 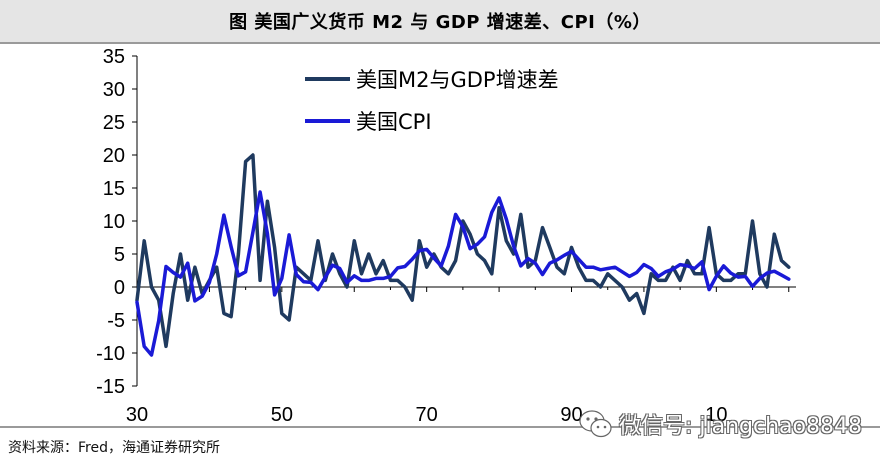 What do you see at coordinates (440, 446) in the screenshot?
I see `source-bar: 资料来源：Fred，海通证券研究所` at bounding box center [440, 446].